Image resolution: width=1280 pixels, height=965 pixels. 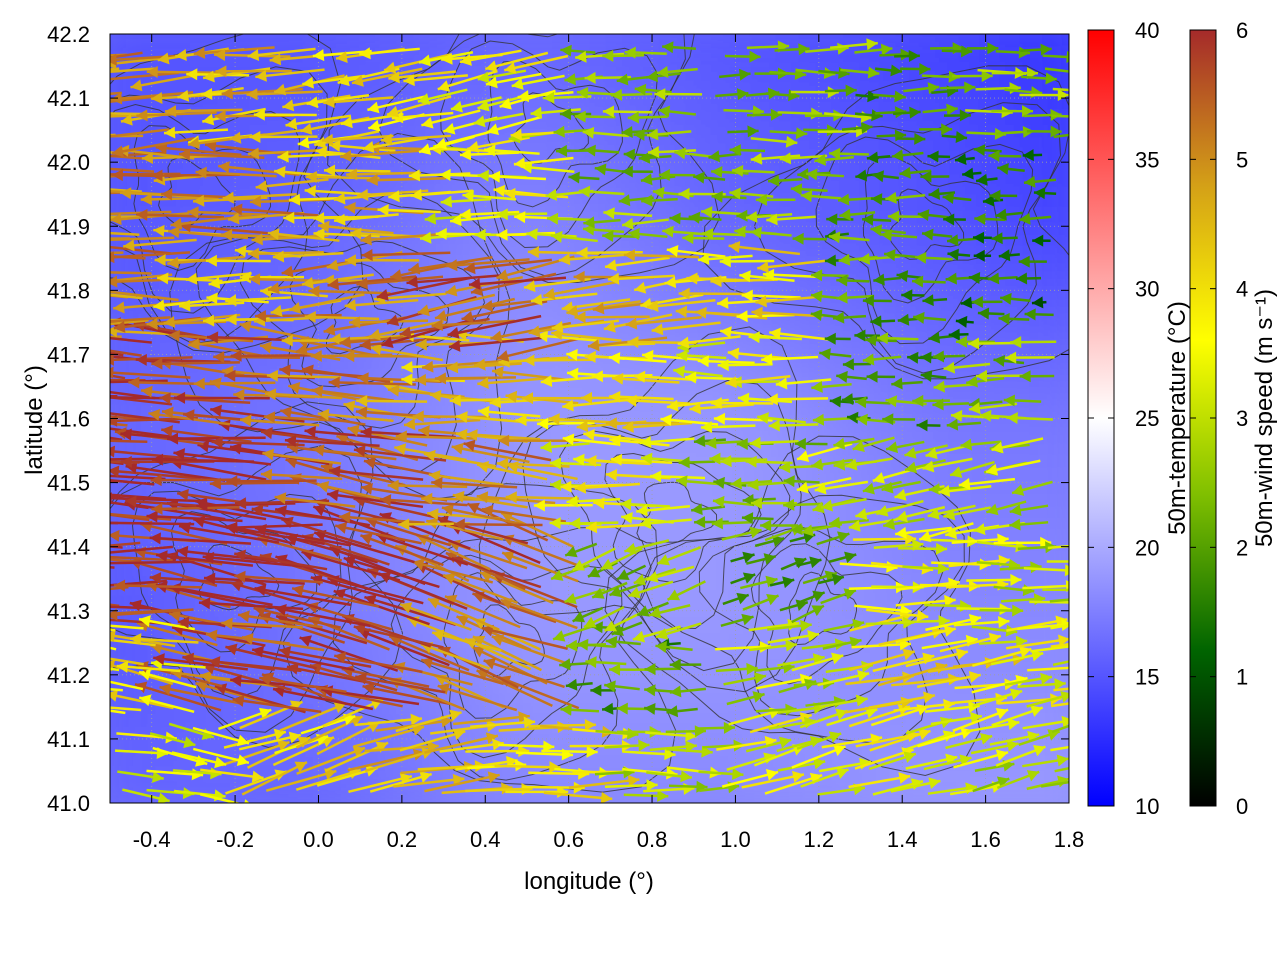 What do you see at coordinates (68, 675) in the screenshot?
I see `y-tick-label: 41.2` at bounding box center [68, 675].